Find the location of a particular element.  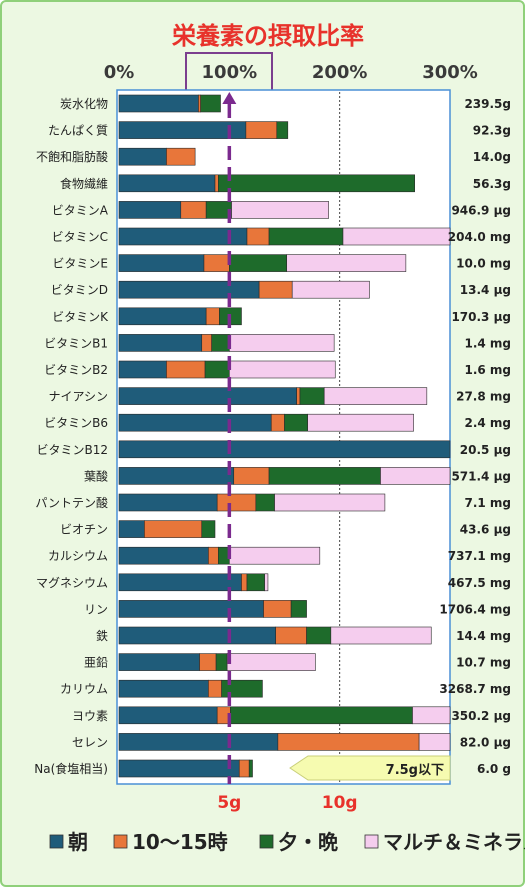

amount-label: 14.4 mg is located at coordinates (483, 636).